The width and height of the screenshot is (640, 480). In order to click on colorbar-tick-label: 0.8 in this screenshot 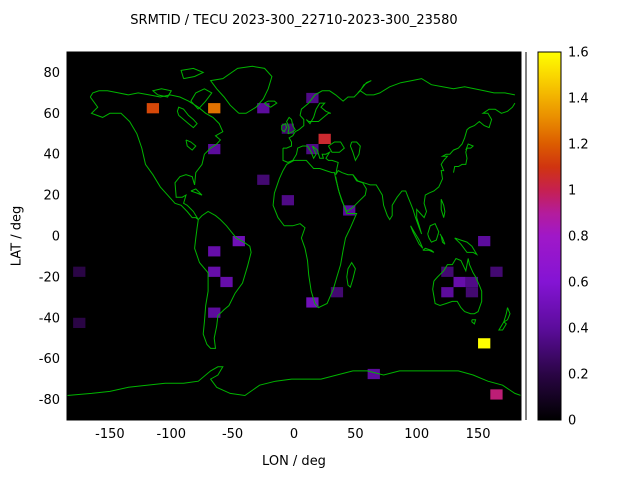, I will do `click(578, 237)`.